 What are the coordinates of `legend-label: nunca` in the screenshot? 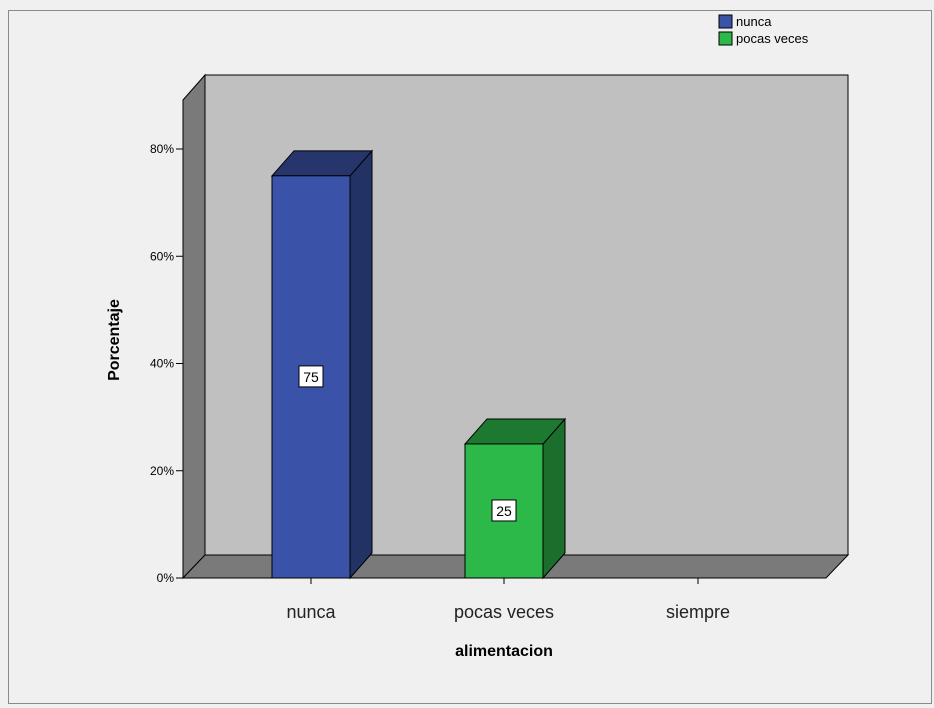 It's located at (754, 21).